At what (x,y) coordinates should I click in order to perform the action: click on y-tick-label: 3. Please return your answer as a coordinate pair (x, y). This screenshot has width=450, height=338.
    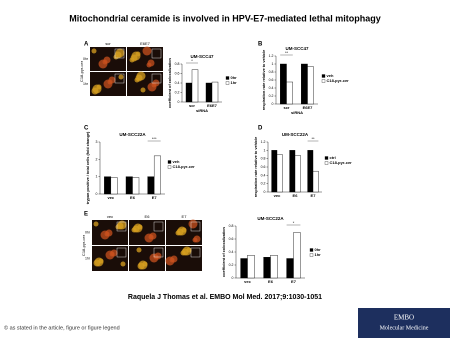
    Looking at the image, I should click on (97, 142).